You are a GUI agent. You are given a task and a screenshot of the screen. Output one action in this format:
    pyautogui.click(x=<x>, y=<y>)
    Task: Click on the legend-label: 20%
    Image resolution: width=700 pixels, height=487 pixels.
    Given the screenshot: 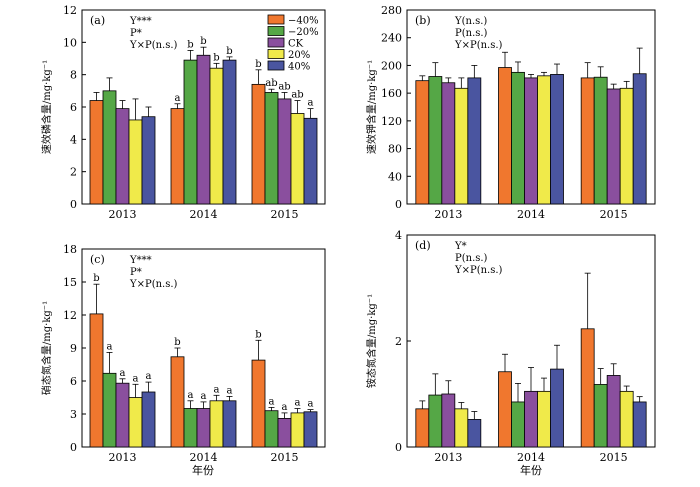 What is the action you would take?
    pyautogui.click(x=299, y=55)
    